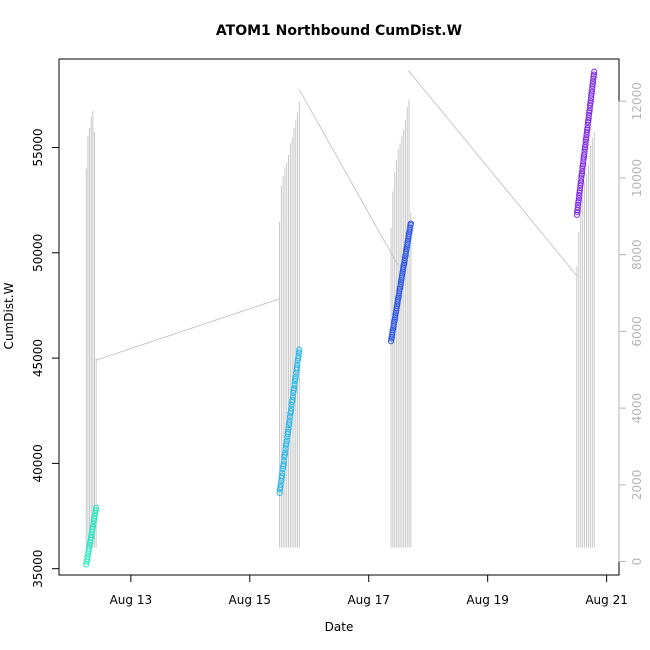 This screenshot has height=650, width=650. What do you see at coordinates (637, 331) in the screenshot?
I see `y-right-tick-label: 6000` at bounding box center [637, 331].